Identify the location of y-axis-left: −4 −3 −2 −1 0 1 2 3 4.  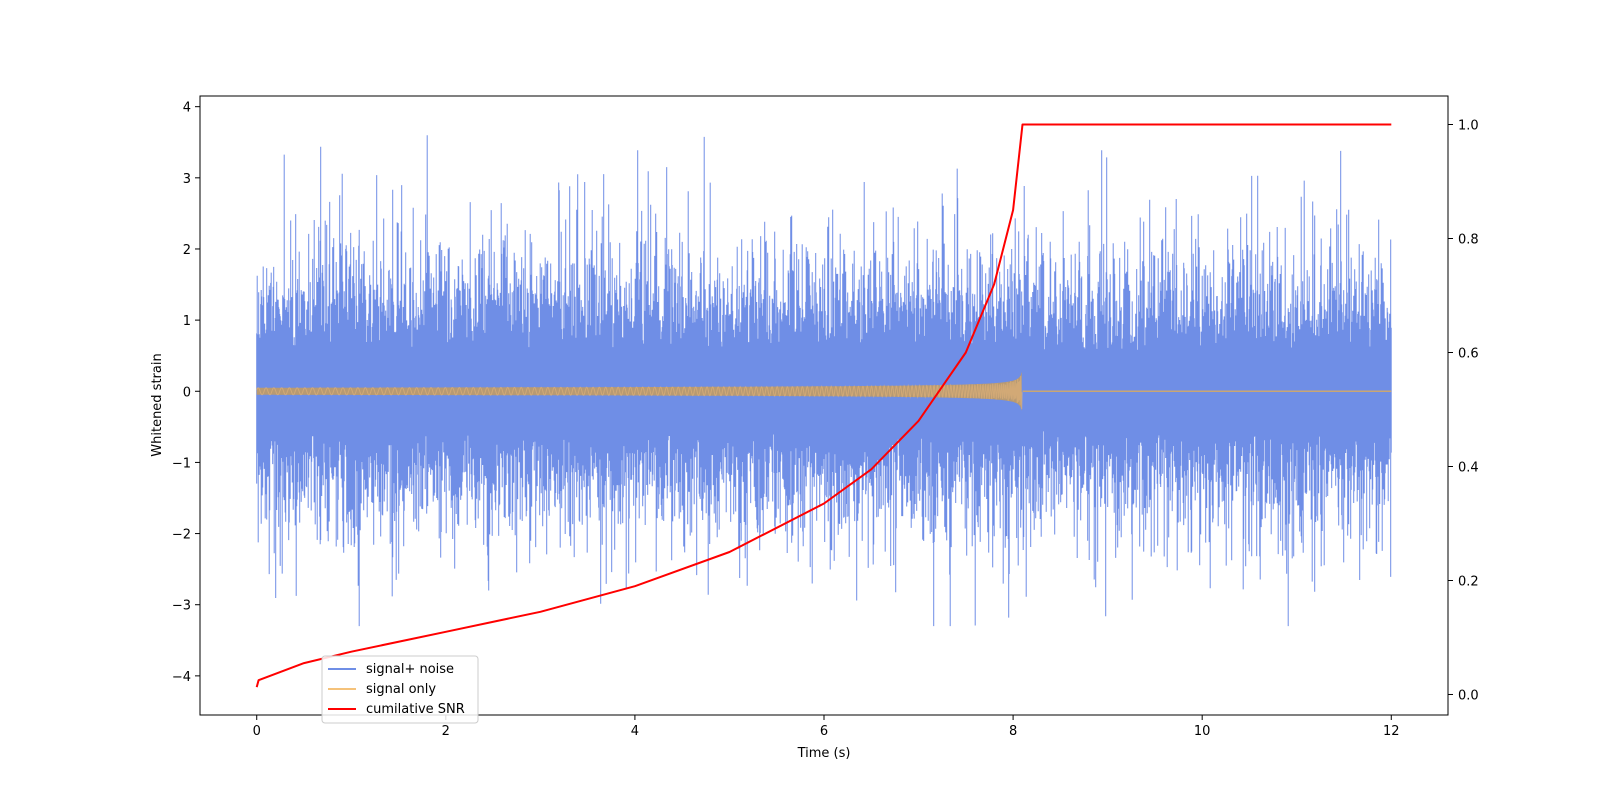
(186, 393).